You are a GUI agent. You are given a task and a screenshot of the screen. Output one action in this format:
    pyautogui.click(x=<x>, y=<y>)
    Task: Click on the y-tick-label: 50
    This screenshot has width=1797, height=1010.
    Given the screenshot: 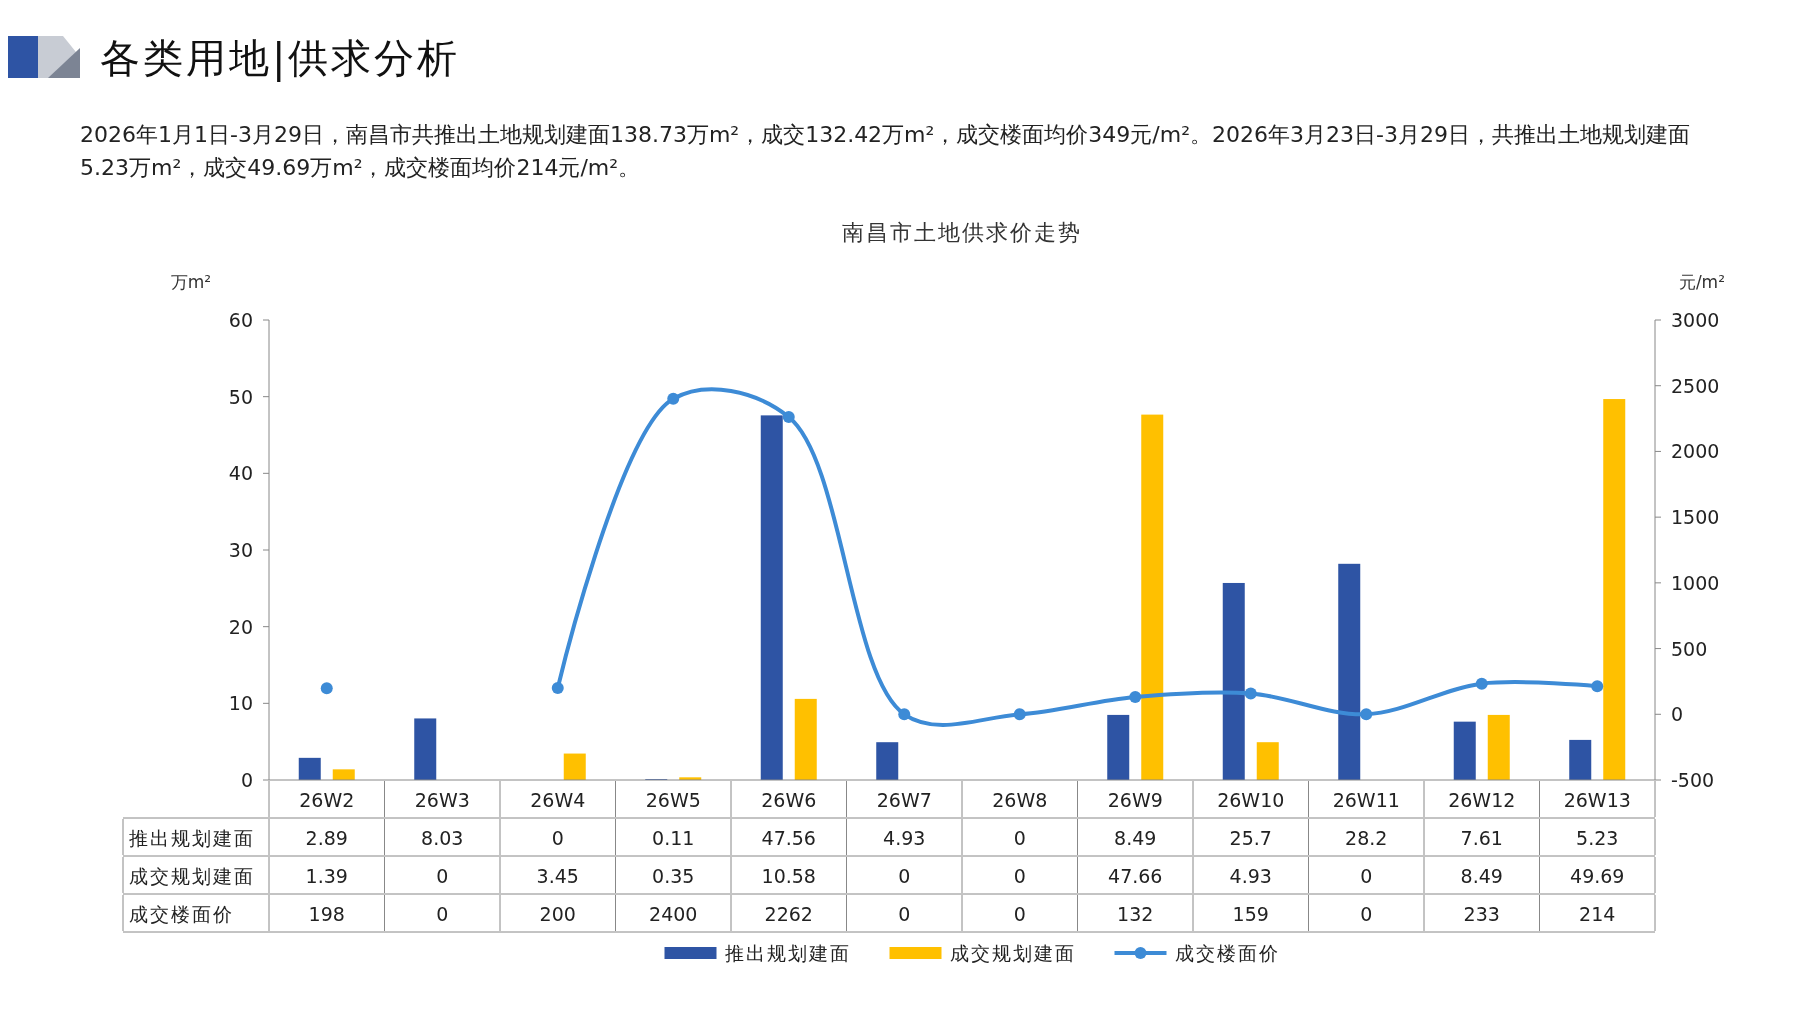 What is the action you would take?
    pyautogui.click(x=240, y=396)
    